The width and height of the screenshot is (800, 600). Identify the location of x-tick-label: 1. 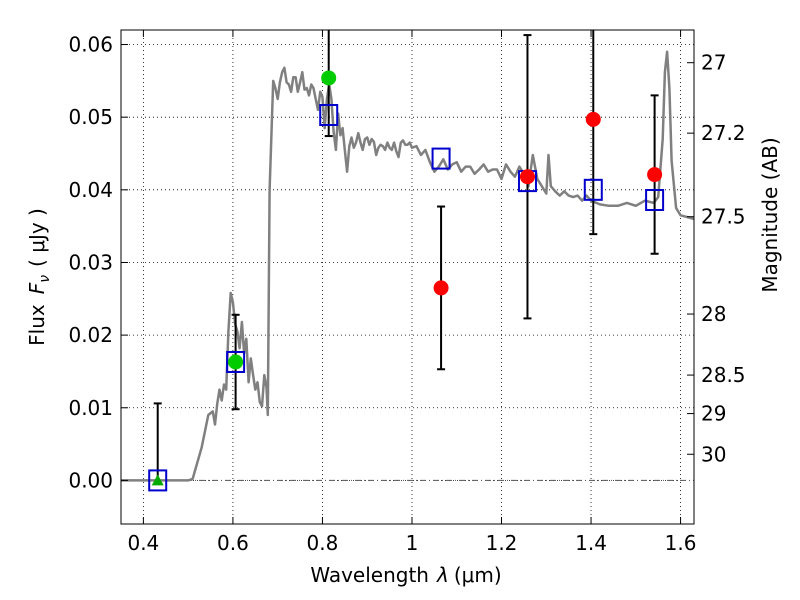
(412, 543).